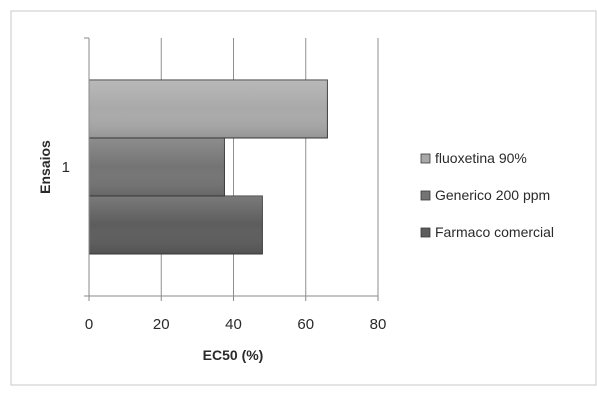 This screenshot has width=597, height=395. What do you see at coordinates (378, 324) in the screenshot?
I see `x-tick-label-80: 80` at bounding box center [378, 324].